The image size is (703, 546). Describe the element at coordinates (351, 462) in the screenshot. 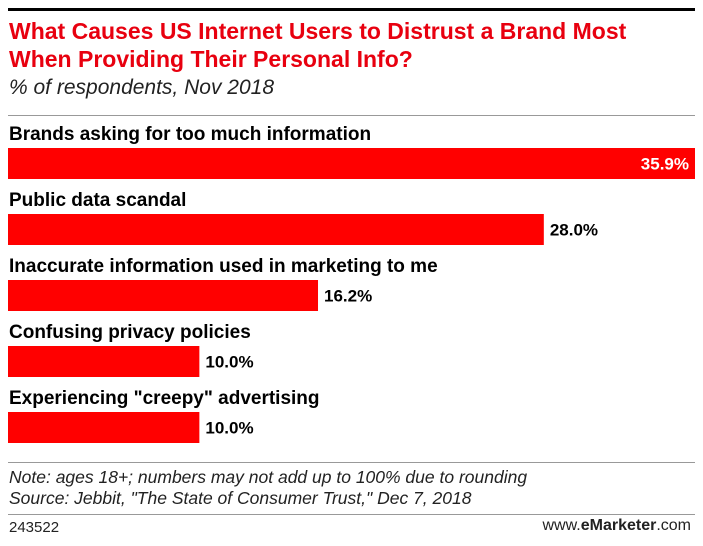

I see `notes-divider` at that location.